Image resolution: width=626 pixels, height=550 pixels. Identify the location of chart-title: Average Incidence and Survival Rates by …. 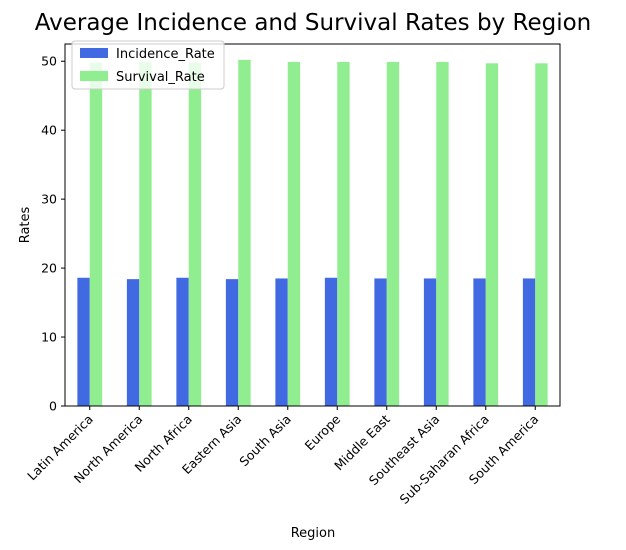
(313, 23).